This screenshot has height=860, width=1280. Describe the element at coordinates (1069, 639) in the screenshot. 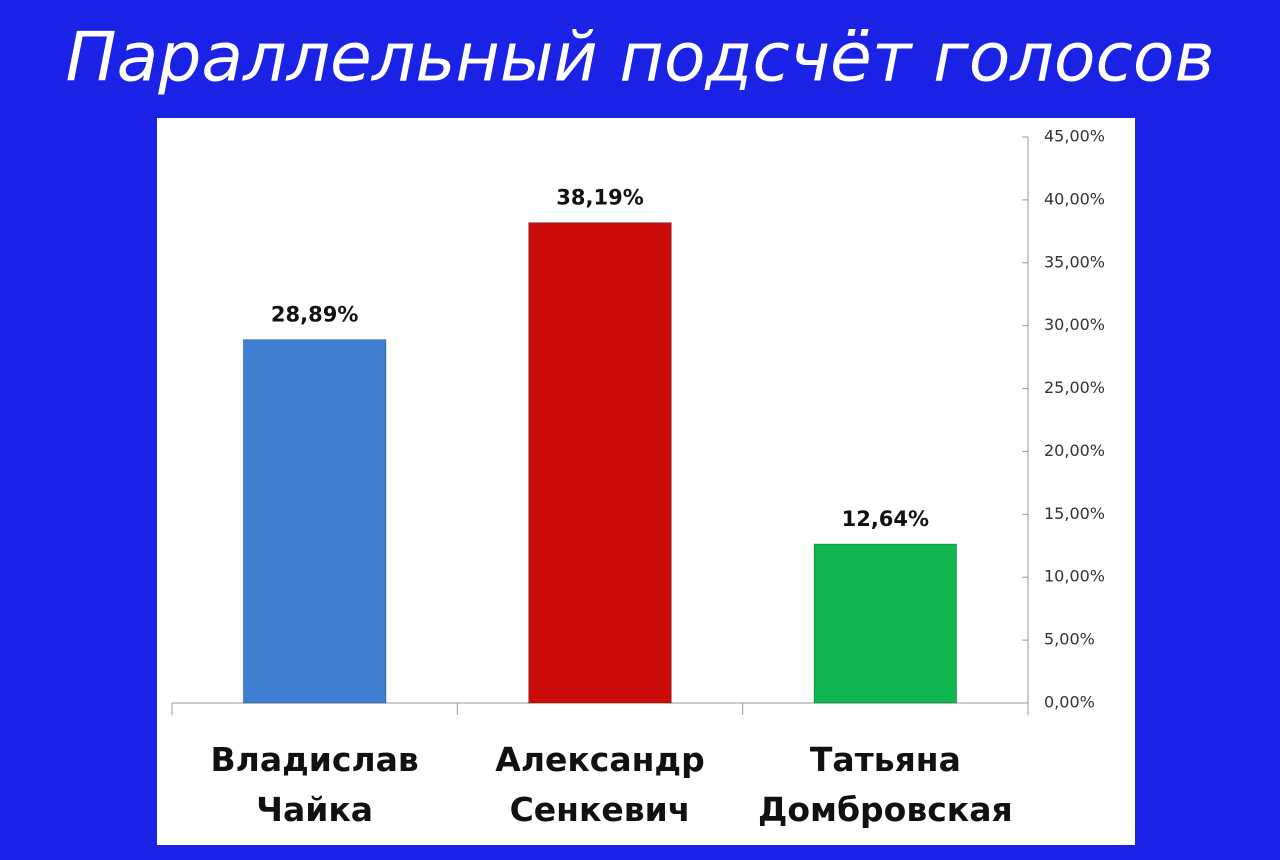

I see `y-tick-label: 5,00%` at that location.